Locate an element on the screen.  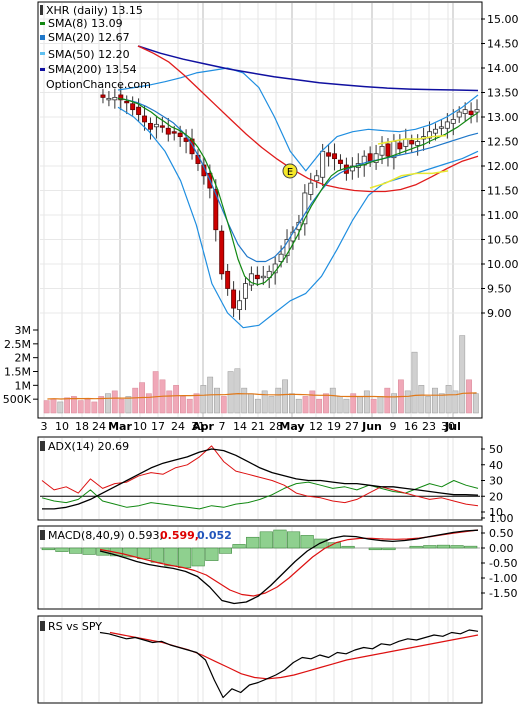
rs-panel-frame is located at coordinates (260, 659).